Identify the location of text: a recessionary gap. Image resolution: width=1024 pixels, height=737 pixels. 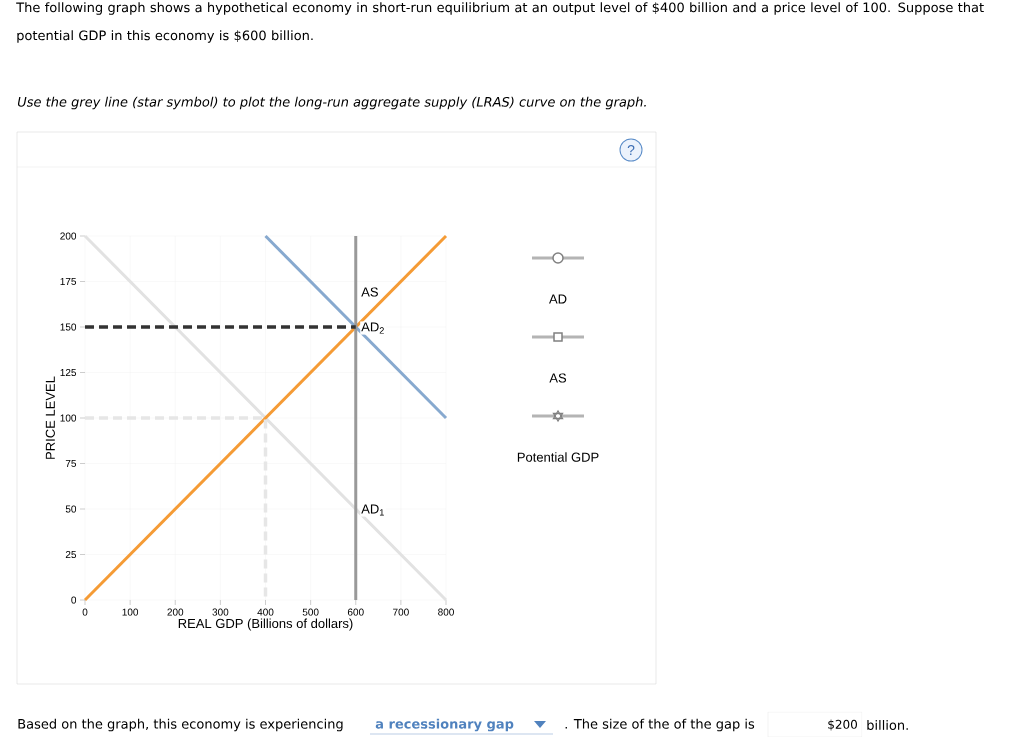
(444, 725).